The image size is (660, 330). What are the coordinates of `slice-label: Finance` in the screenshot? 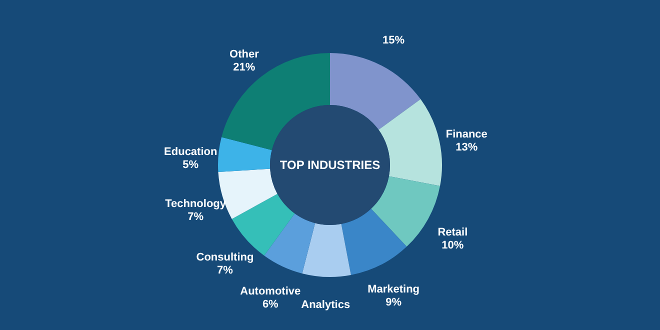 It's located at (467, 134).